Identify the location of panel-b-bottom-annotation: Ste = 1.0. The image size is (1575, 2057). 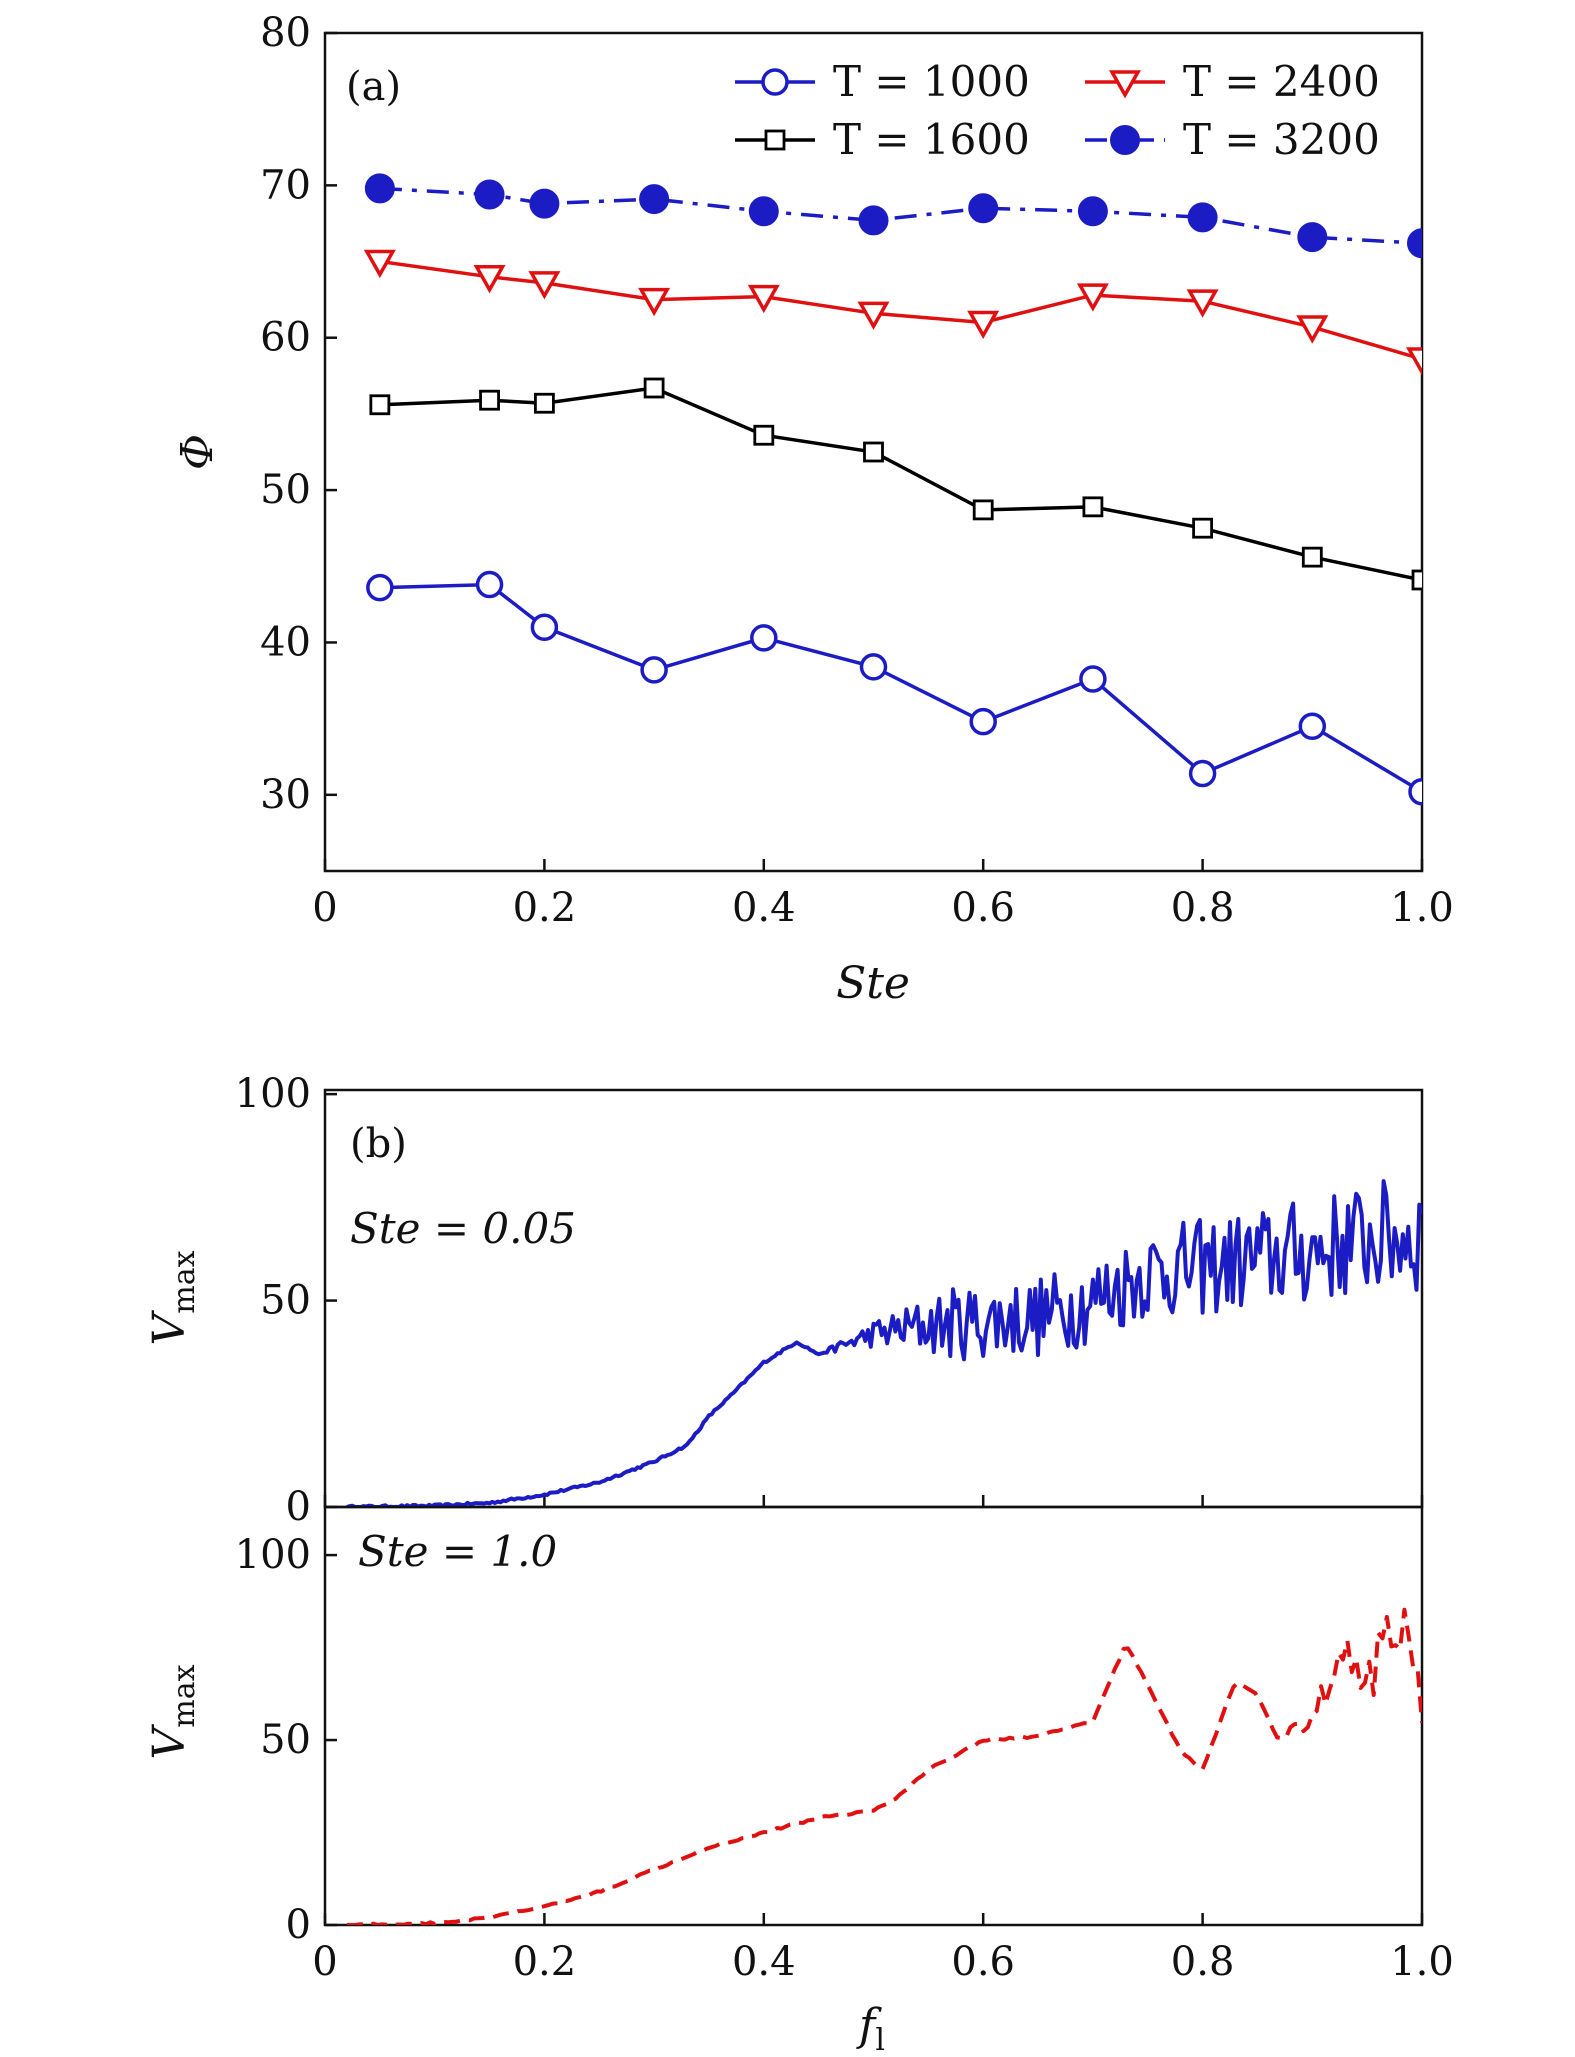
(457, 1551).